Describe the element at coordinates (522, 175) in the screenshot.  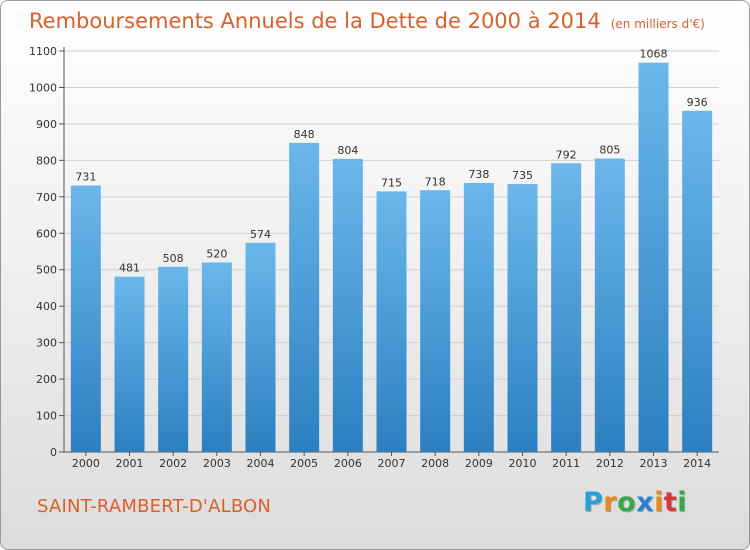
I see `data-label-2010: 735` at that location.